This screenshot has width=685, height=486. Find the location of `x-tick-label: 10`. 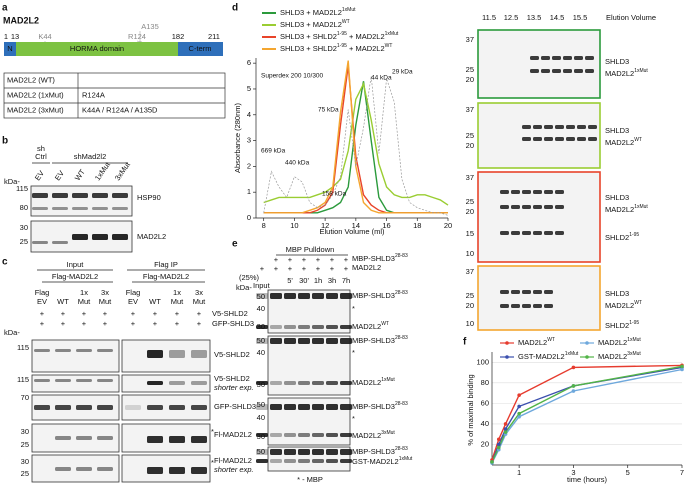

x-tick-label: 10 is located at coordinates (294, 225).